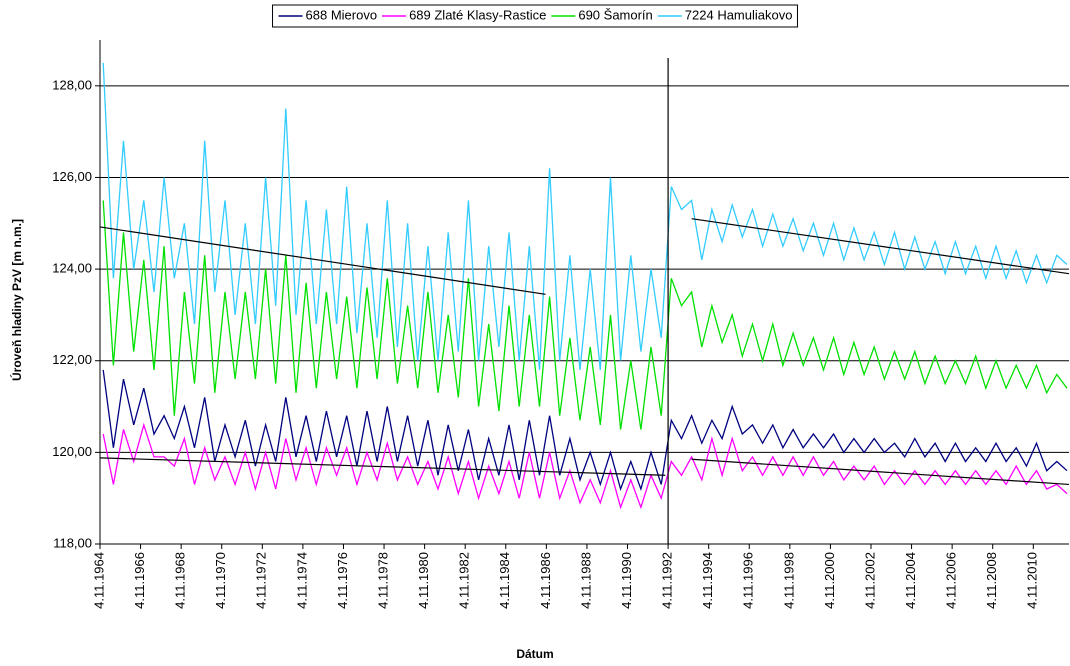  Describe the element at coordinates (72, 542) in the screenshot. I see `y-tick-label: 118,00` at that location.